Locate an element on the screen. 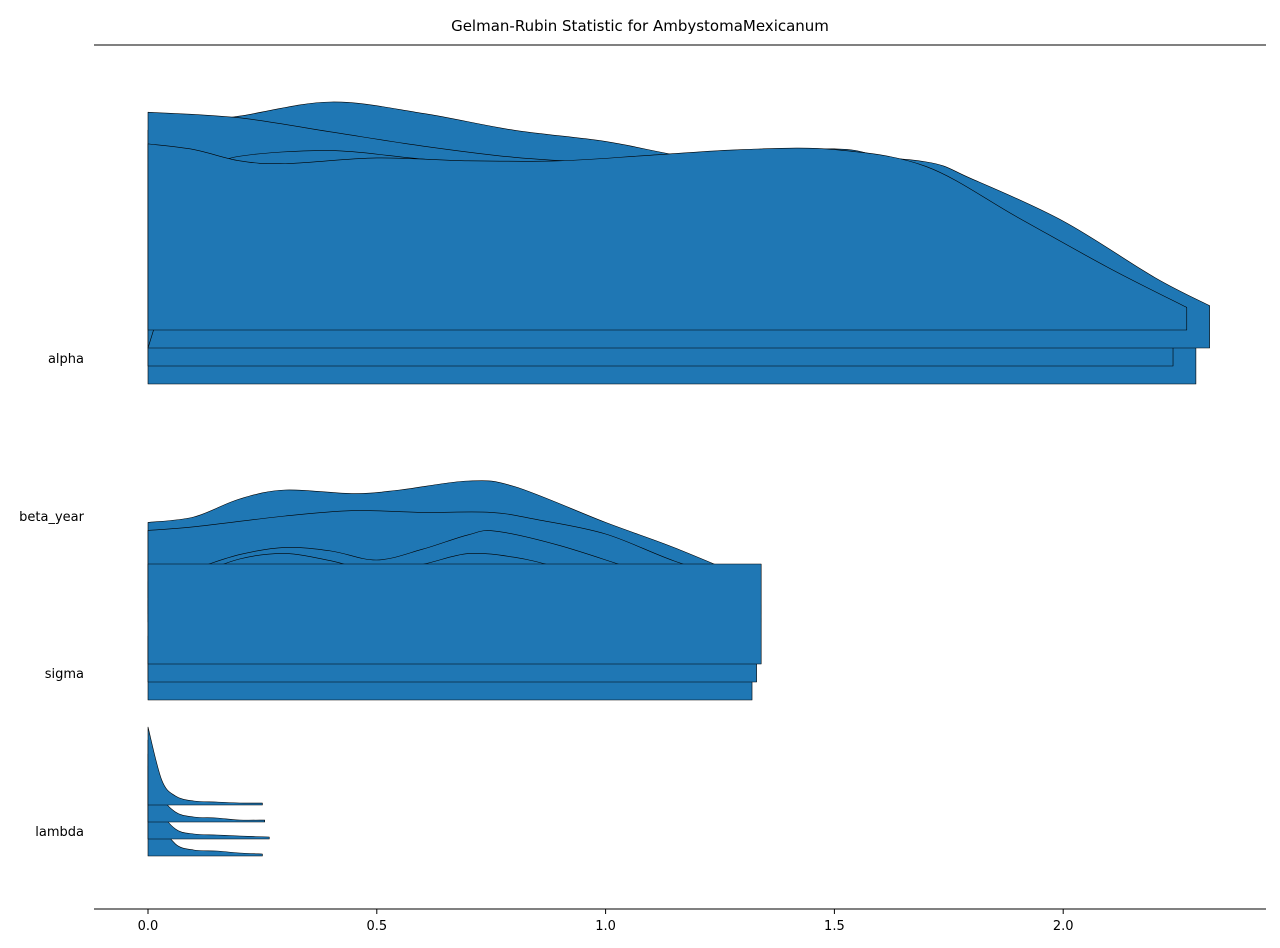 The image size is (1280, 948). x-tick-label: 1.5 is located at coordinates (834, 926).